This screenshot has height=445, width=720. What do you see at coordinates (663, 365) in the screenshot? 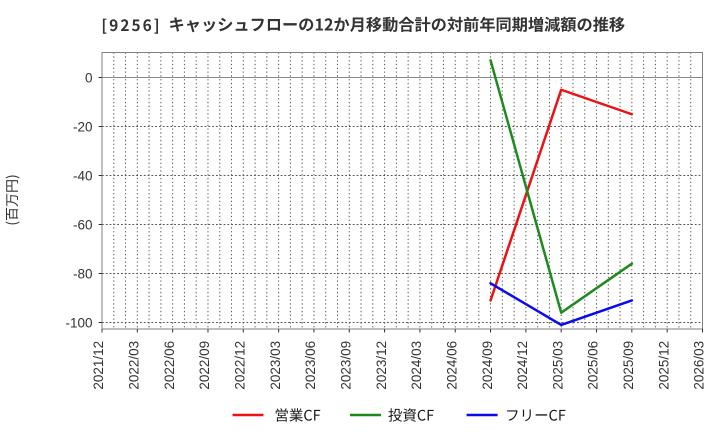
I see `svg-text: 2025/12` at bounding box center [663, 365].